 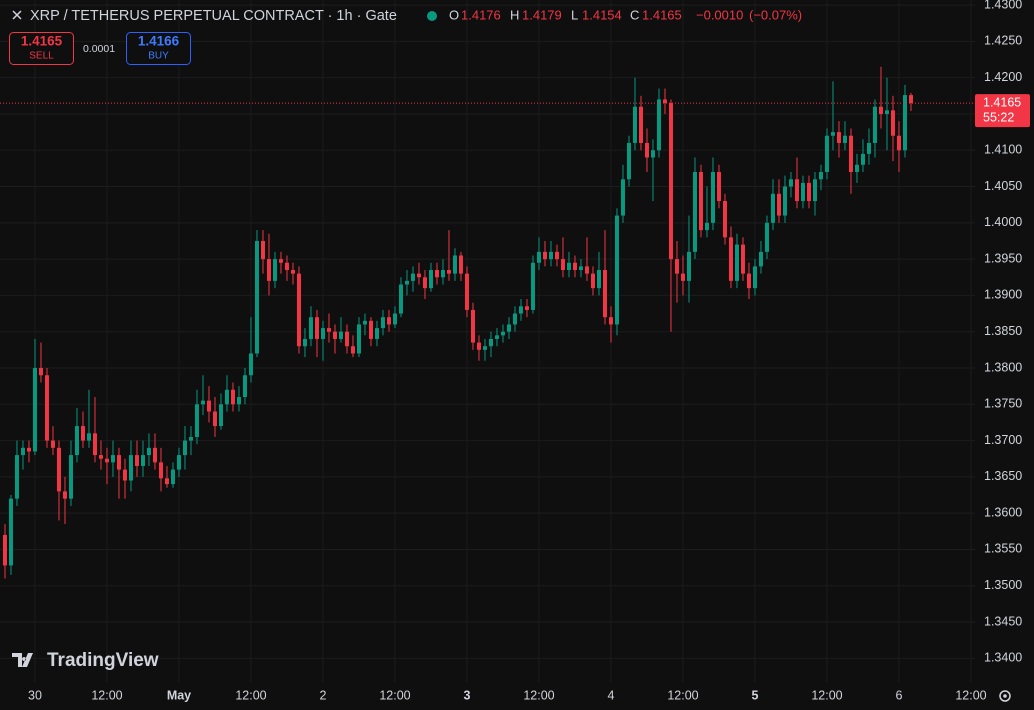 I want to click on y-tick-label: 1.3900, so click(x=1003, y=295).